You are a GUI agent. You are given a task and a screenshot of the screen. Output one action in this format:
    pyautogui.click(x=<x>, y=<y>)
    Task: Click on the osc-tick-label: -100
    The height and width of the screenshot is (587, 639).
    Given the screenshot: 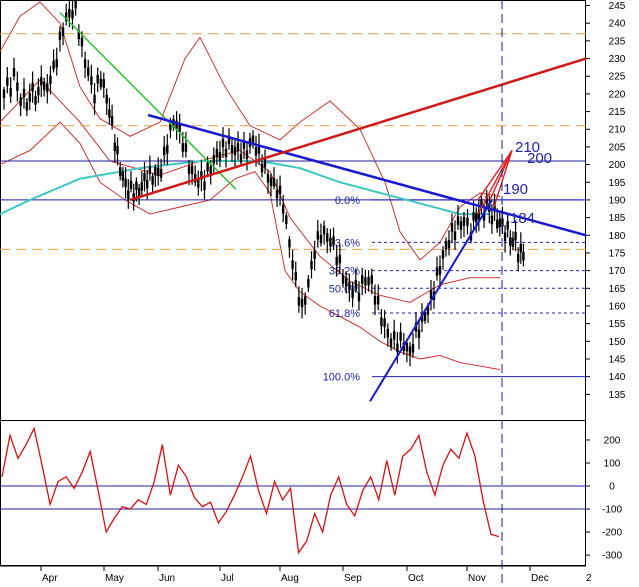 What is the action you would take?
    pyautogui.click(x=612, y=510)
    